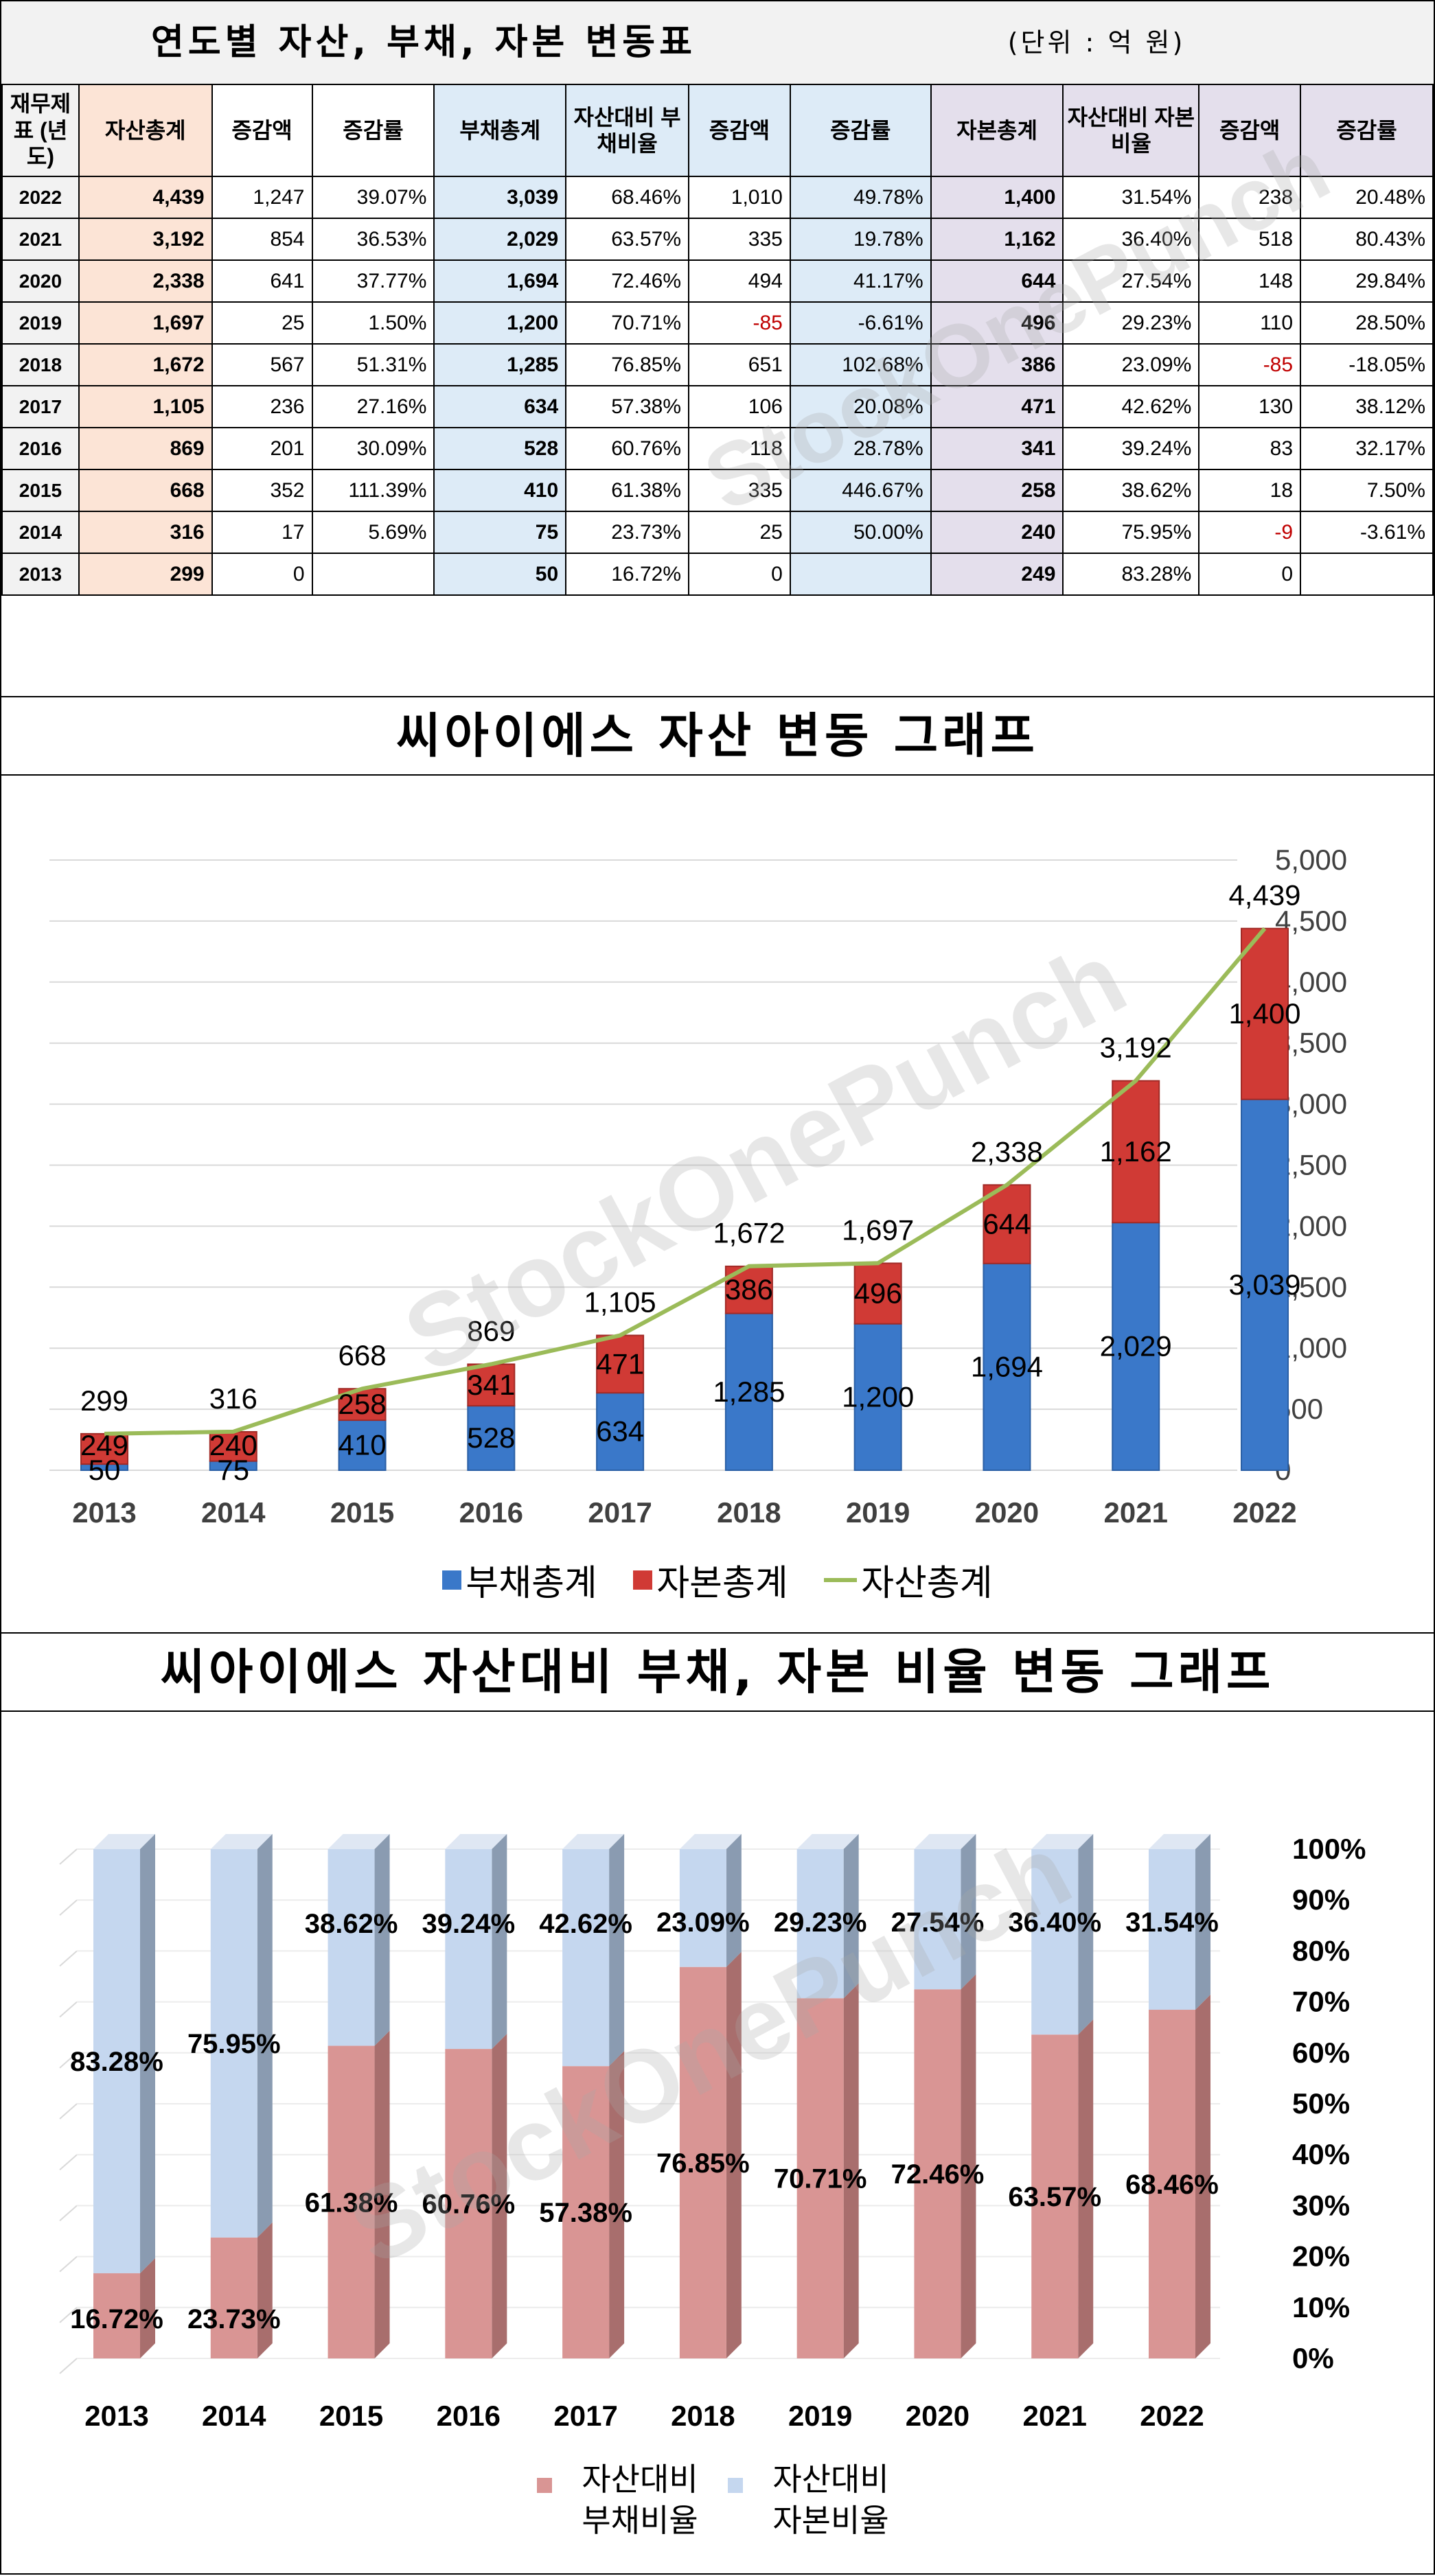  I want to click on cell-liability-change: 118, so click(739, 448).